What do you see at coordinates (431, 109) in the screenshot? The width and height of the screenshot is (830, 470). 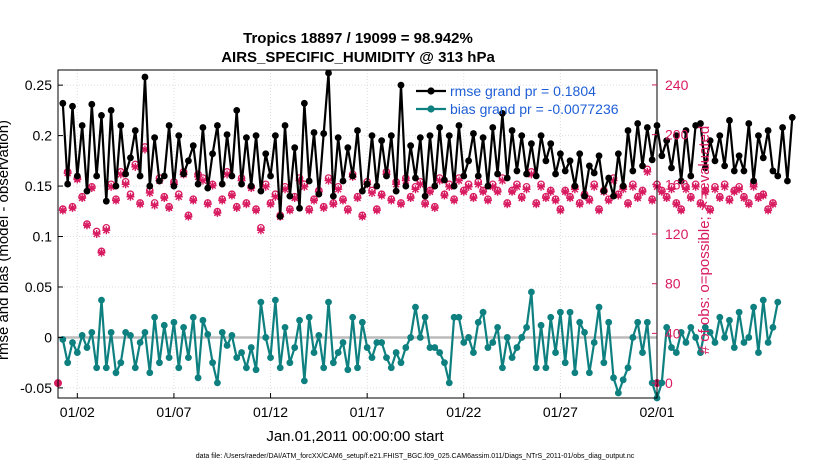 I see `legend-bias-marker` at bounding box center [431, 109].